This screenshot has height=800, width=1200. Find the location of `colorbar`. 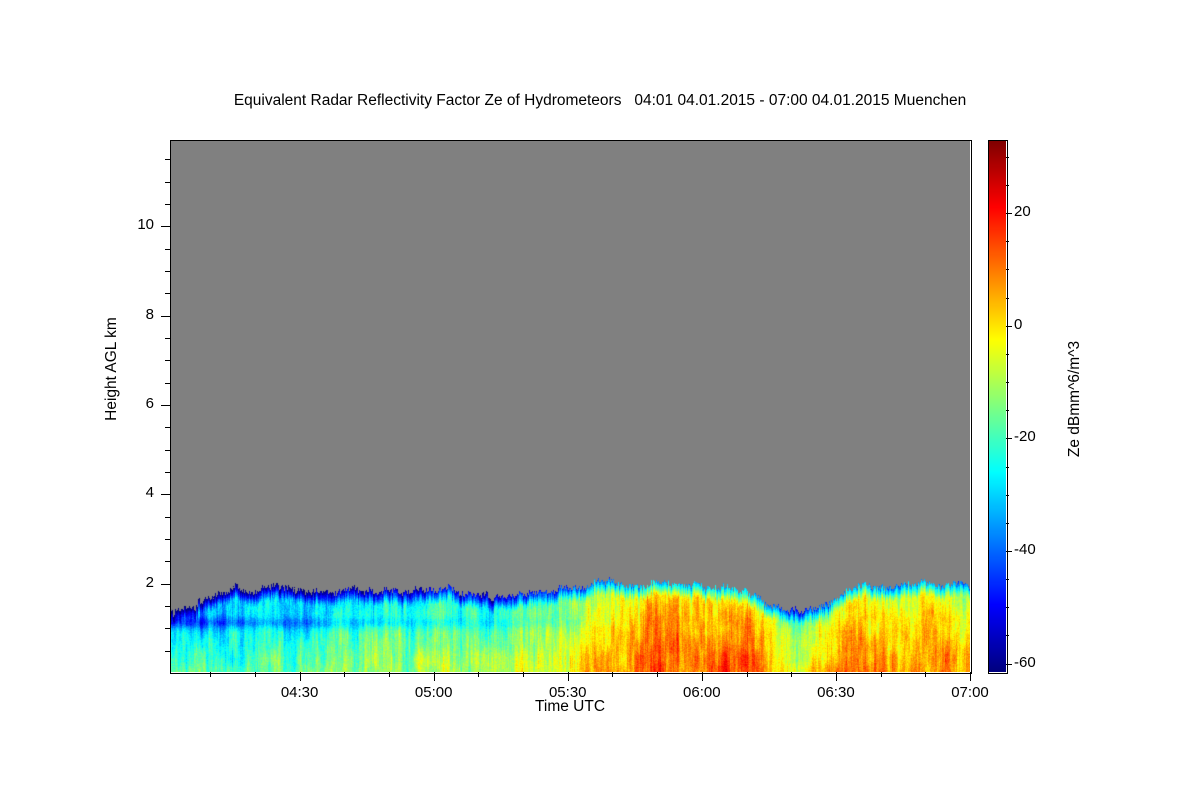

colorbar is located at coordinates (997, 406).